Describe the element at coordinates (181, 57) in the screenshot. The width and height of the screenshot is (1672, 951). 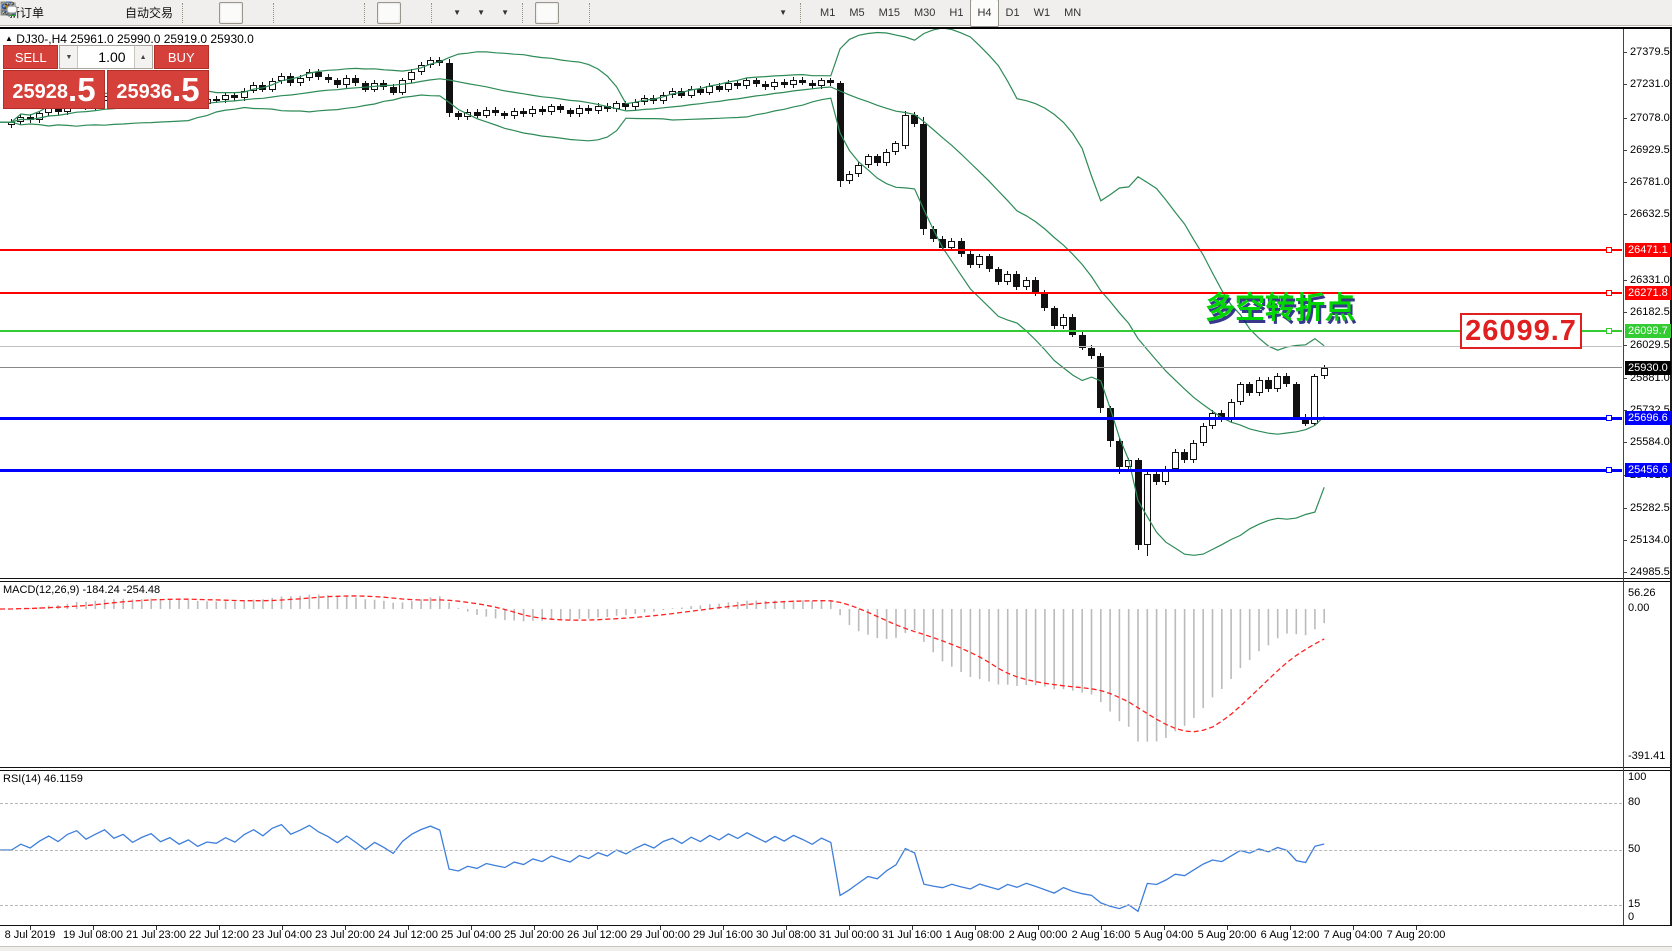
I see `buy-button: BUY` at that location.